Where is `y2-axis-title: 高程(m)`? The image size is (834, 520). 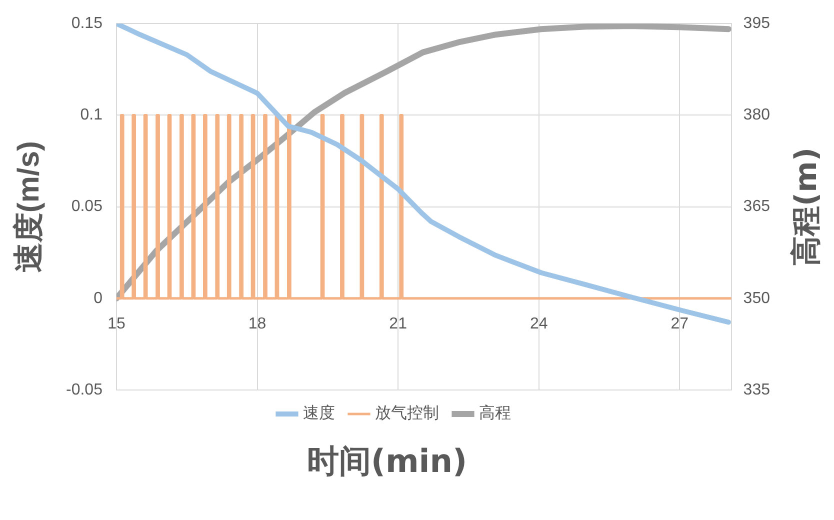 y2-axis-title: 高程(m) is located at coordinates (806, 206).